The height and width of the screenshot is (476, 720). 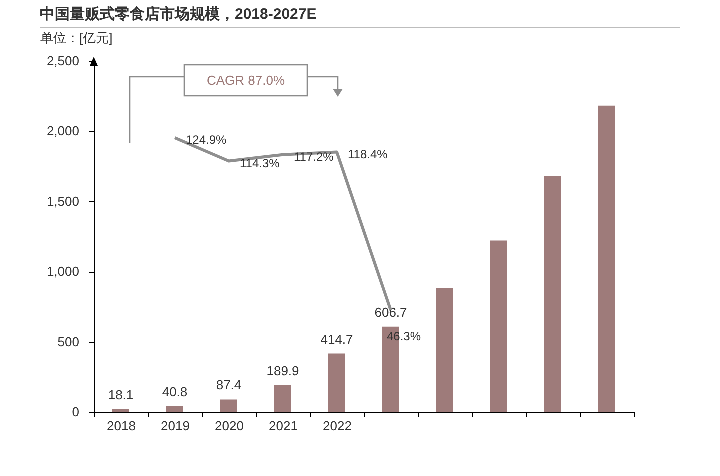 What do you see at coordinates (69, 342) in the screenshot?
I see `y-tick-label: 500` at bounding box center [69, 342].